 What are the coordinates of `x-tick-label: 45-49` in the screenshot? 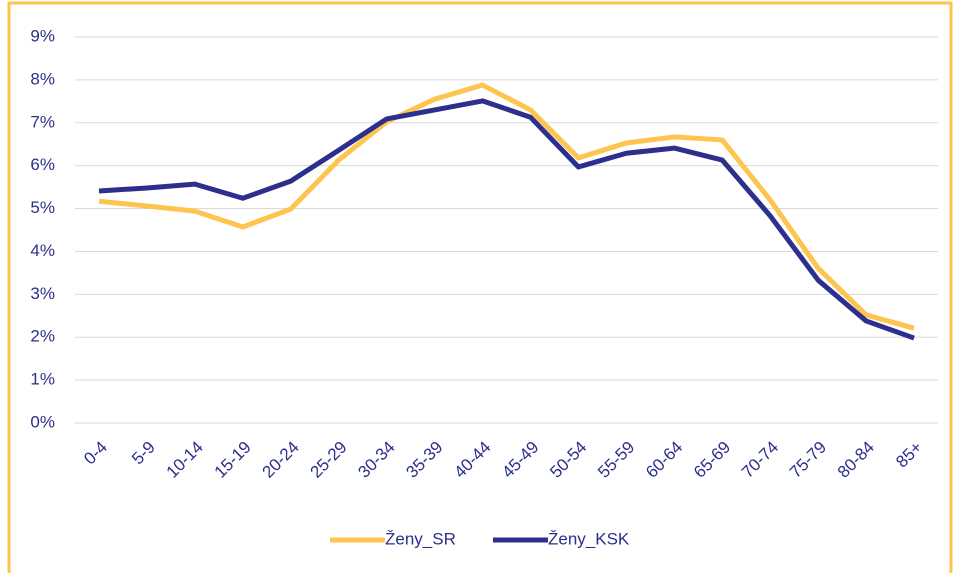 It's located at (520, 460).